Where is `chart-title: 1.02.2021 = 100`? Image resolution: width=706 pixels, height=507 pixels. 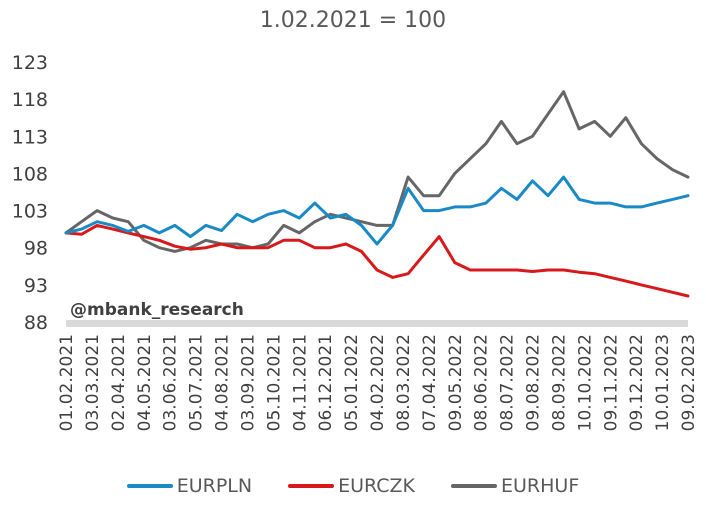 chart-title: 1.02.2021 = 100 is located at coordinates (353, 20).